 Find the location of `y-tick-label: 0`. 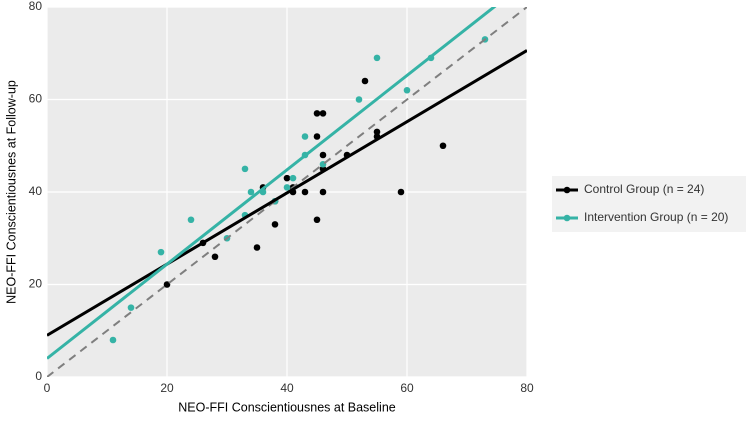

y-tick-label: 0 is located at coordinates (38, 376).